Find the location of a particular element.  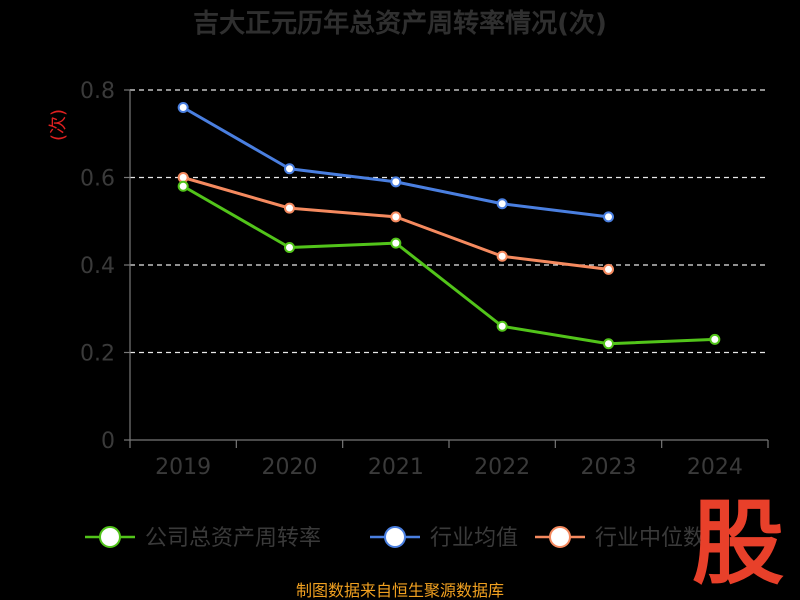

legend-label: 行业中位数 is located at coordinates (650, 538).